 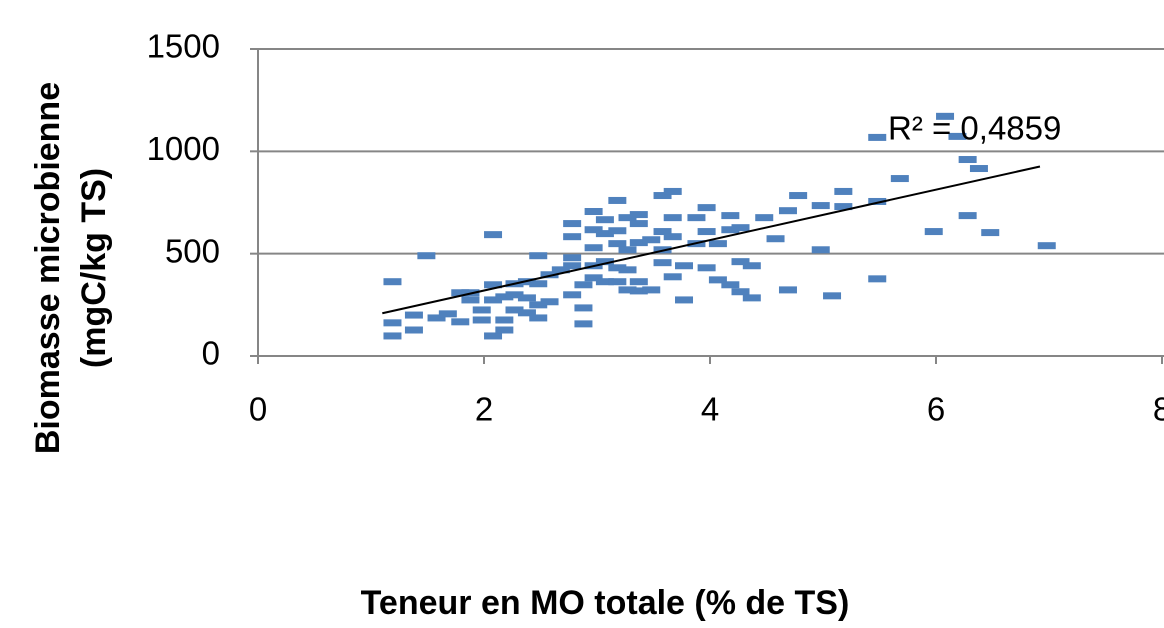 I want to click on x-tick-label: 0, so click(x=258, y=409).